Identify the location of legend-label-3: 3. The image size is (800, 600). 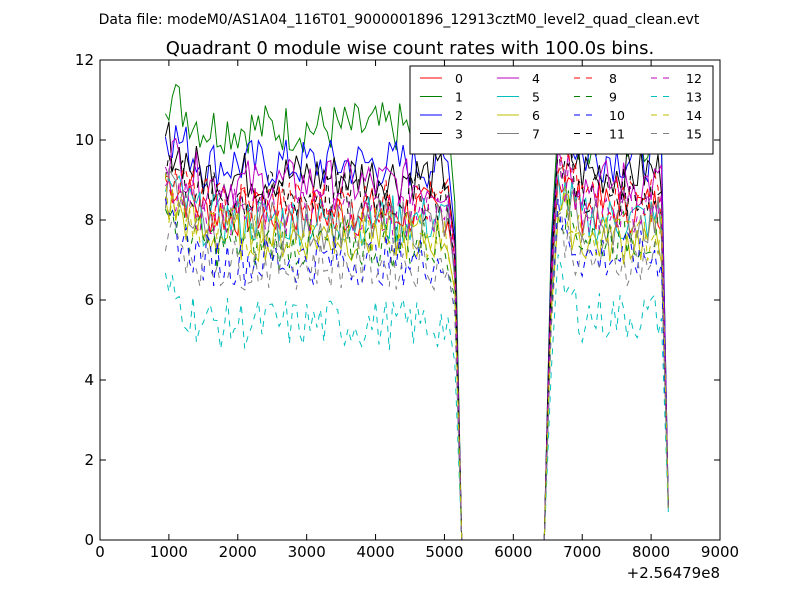
(459, 134).